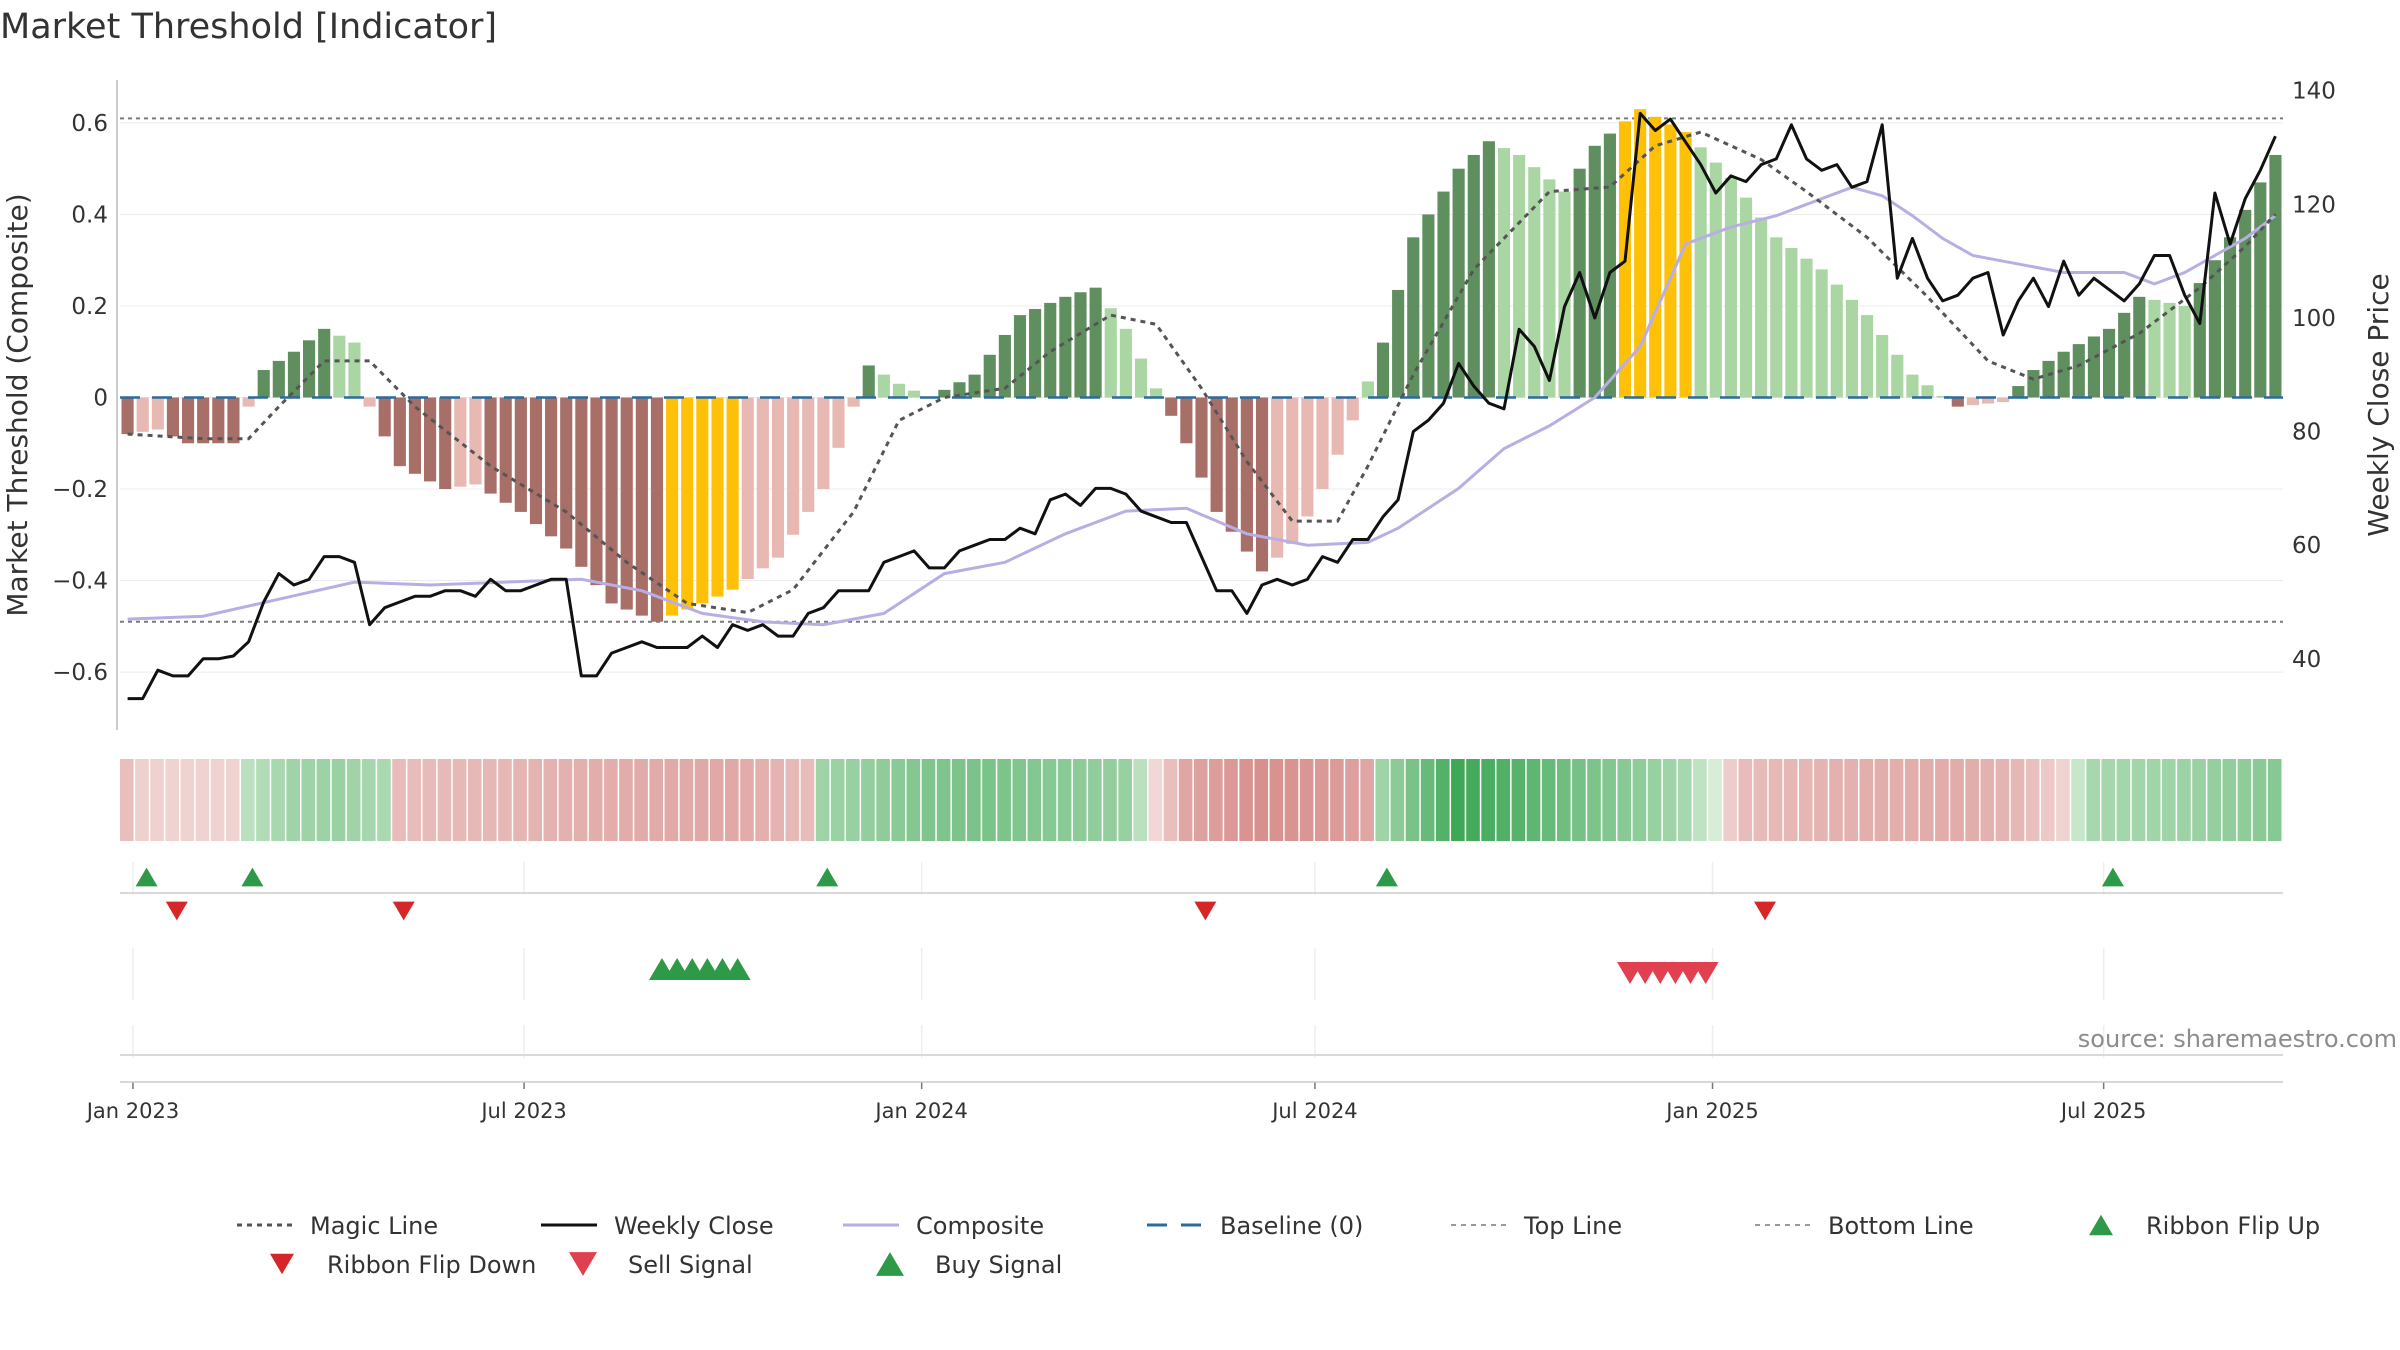 This screenshot has height=1350, width=2400. I want to click on y-left-tick-label: 0, so click(100, 399).